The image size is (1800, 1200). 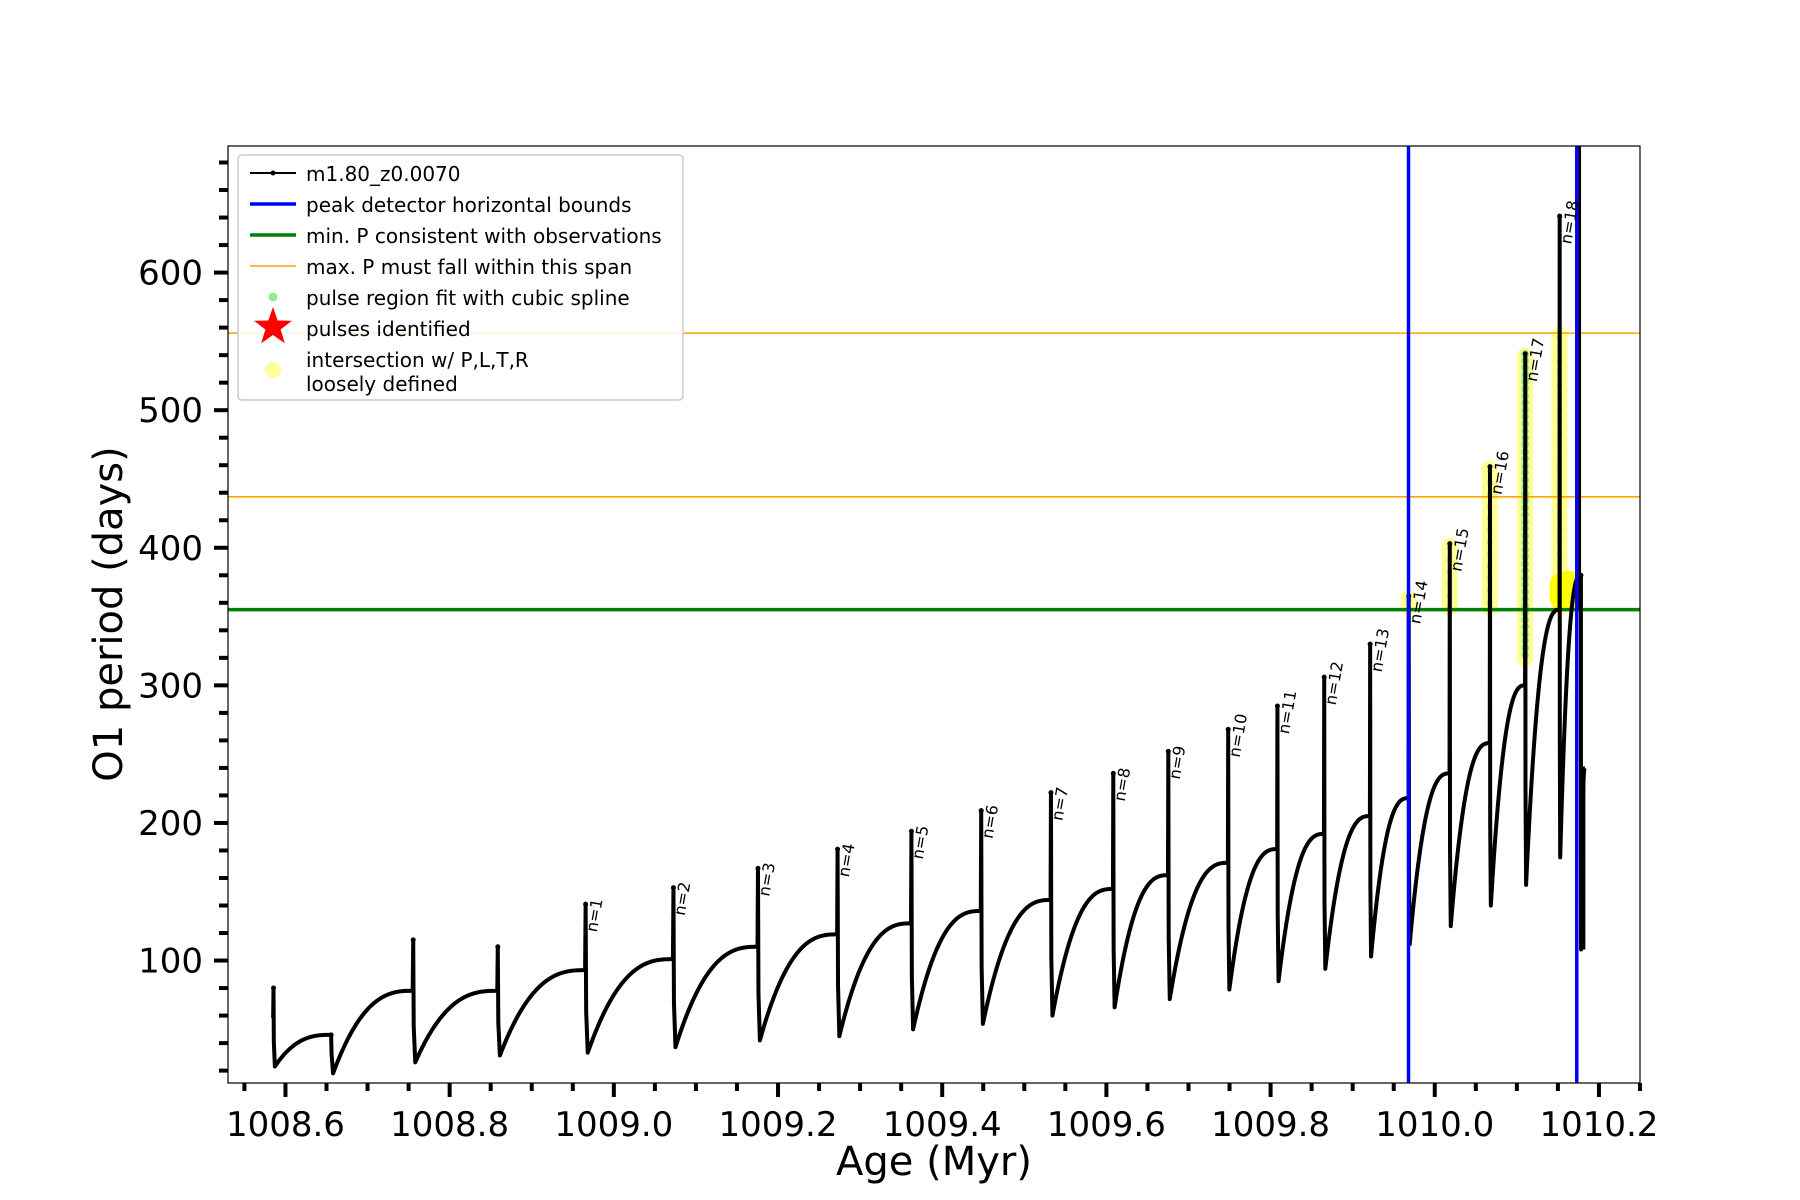 I want to click on x-tick-label: 1009.2, so click(x=778, y=1125).